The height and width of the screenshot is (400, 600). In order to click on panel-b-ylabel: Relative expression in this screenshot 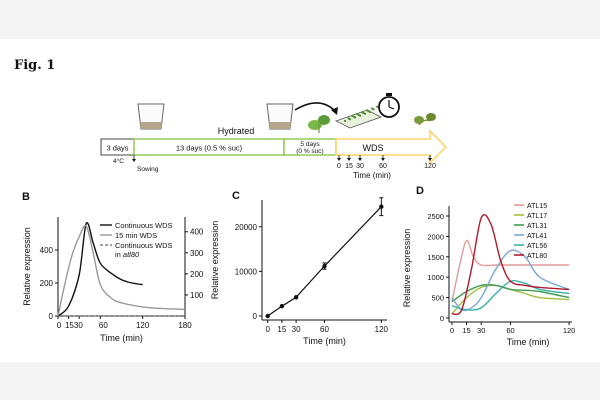, I will do `click(27, 266)`.